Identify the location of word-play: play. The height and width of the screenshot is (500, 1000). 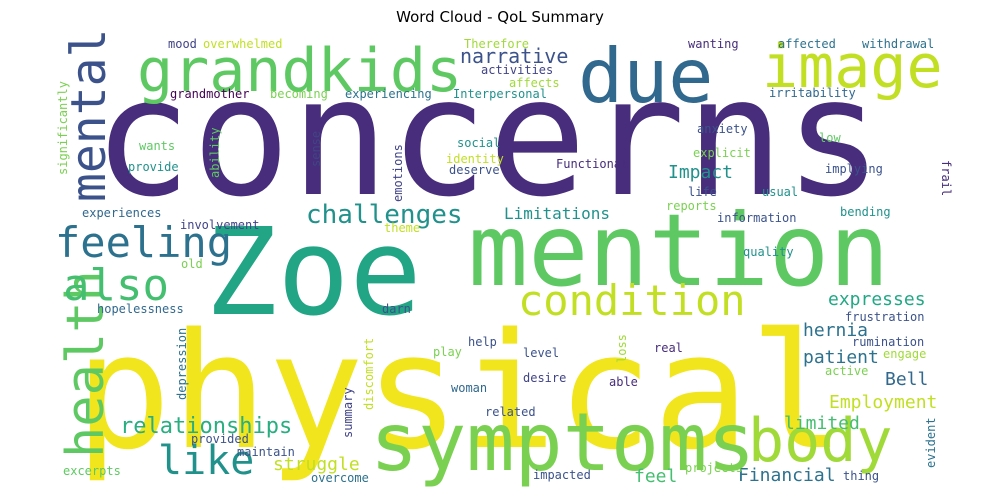
(447, 352).